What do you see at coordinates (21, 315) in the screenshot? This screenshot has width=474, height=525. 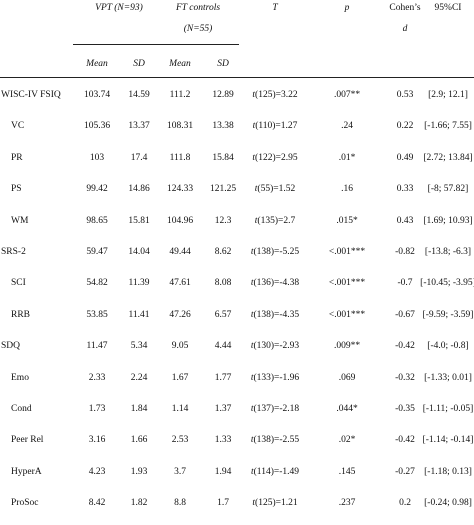 I see `row-label: RRB` at bounding box center [21, 315].